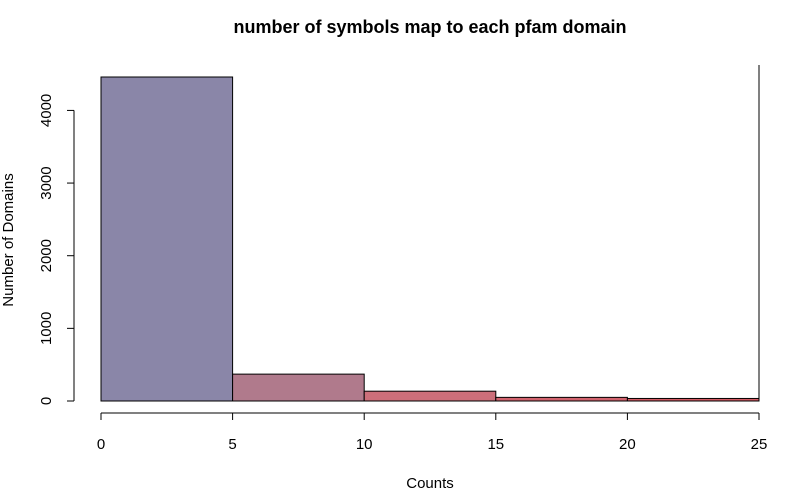  Describe the element at coordinates (432, 432) in the screenshot. I see `x-axis: 0 5 10 15 20 25` at that location.